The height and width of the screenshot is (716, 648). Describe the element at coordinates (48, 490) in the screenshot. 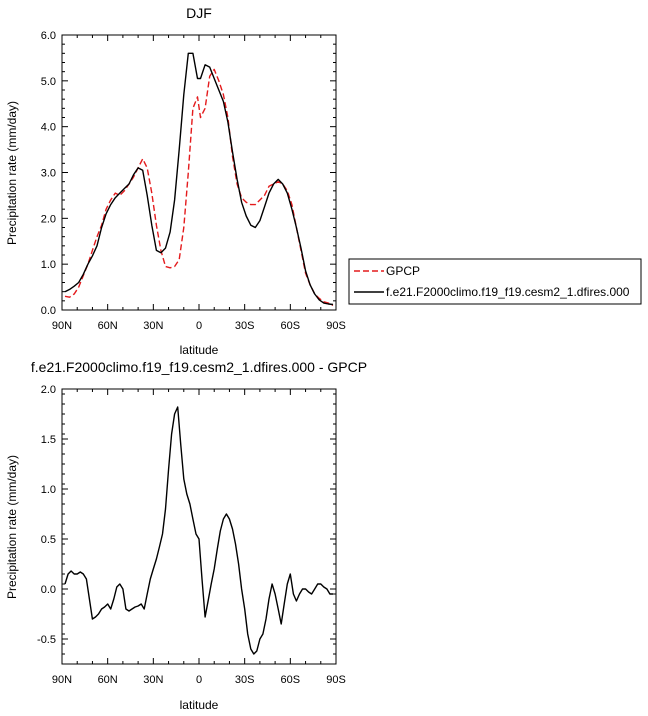

I see `panel2-ytick-label: 1.0` at that location.